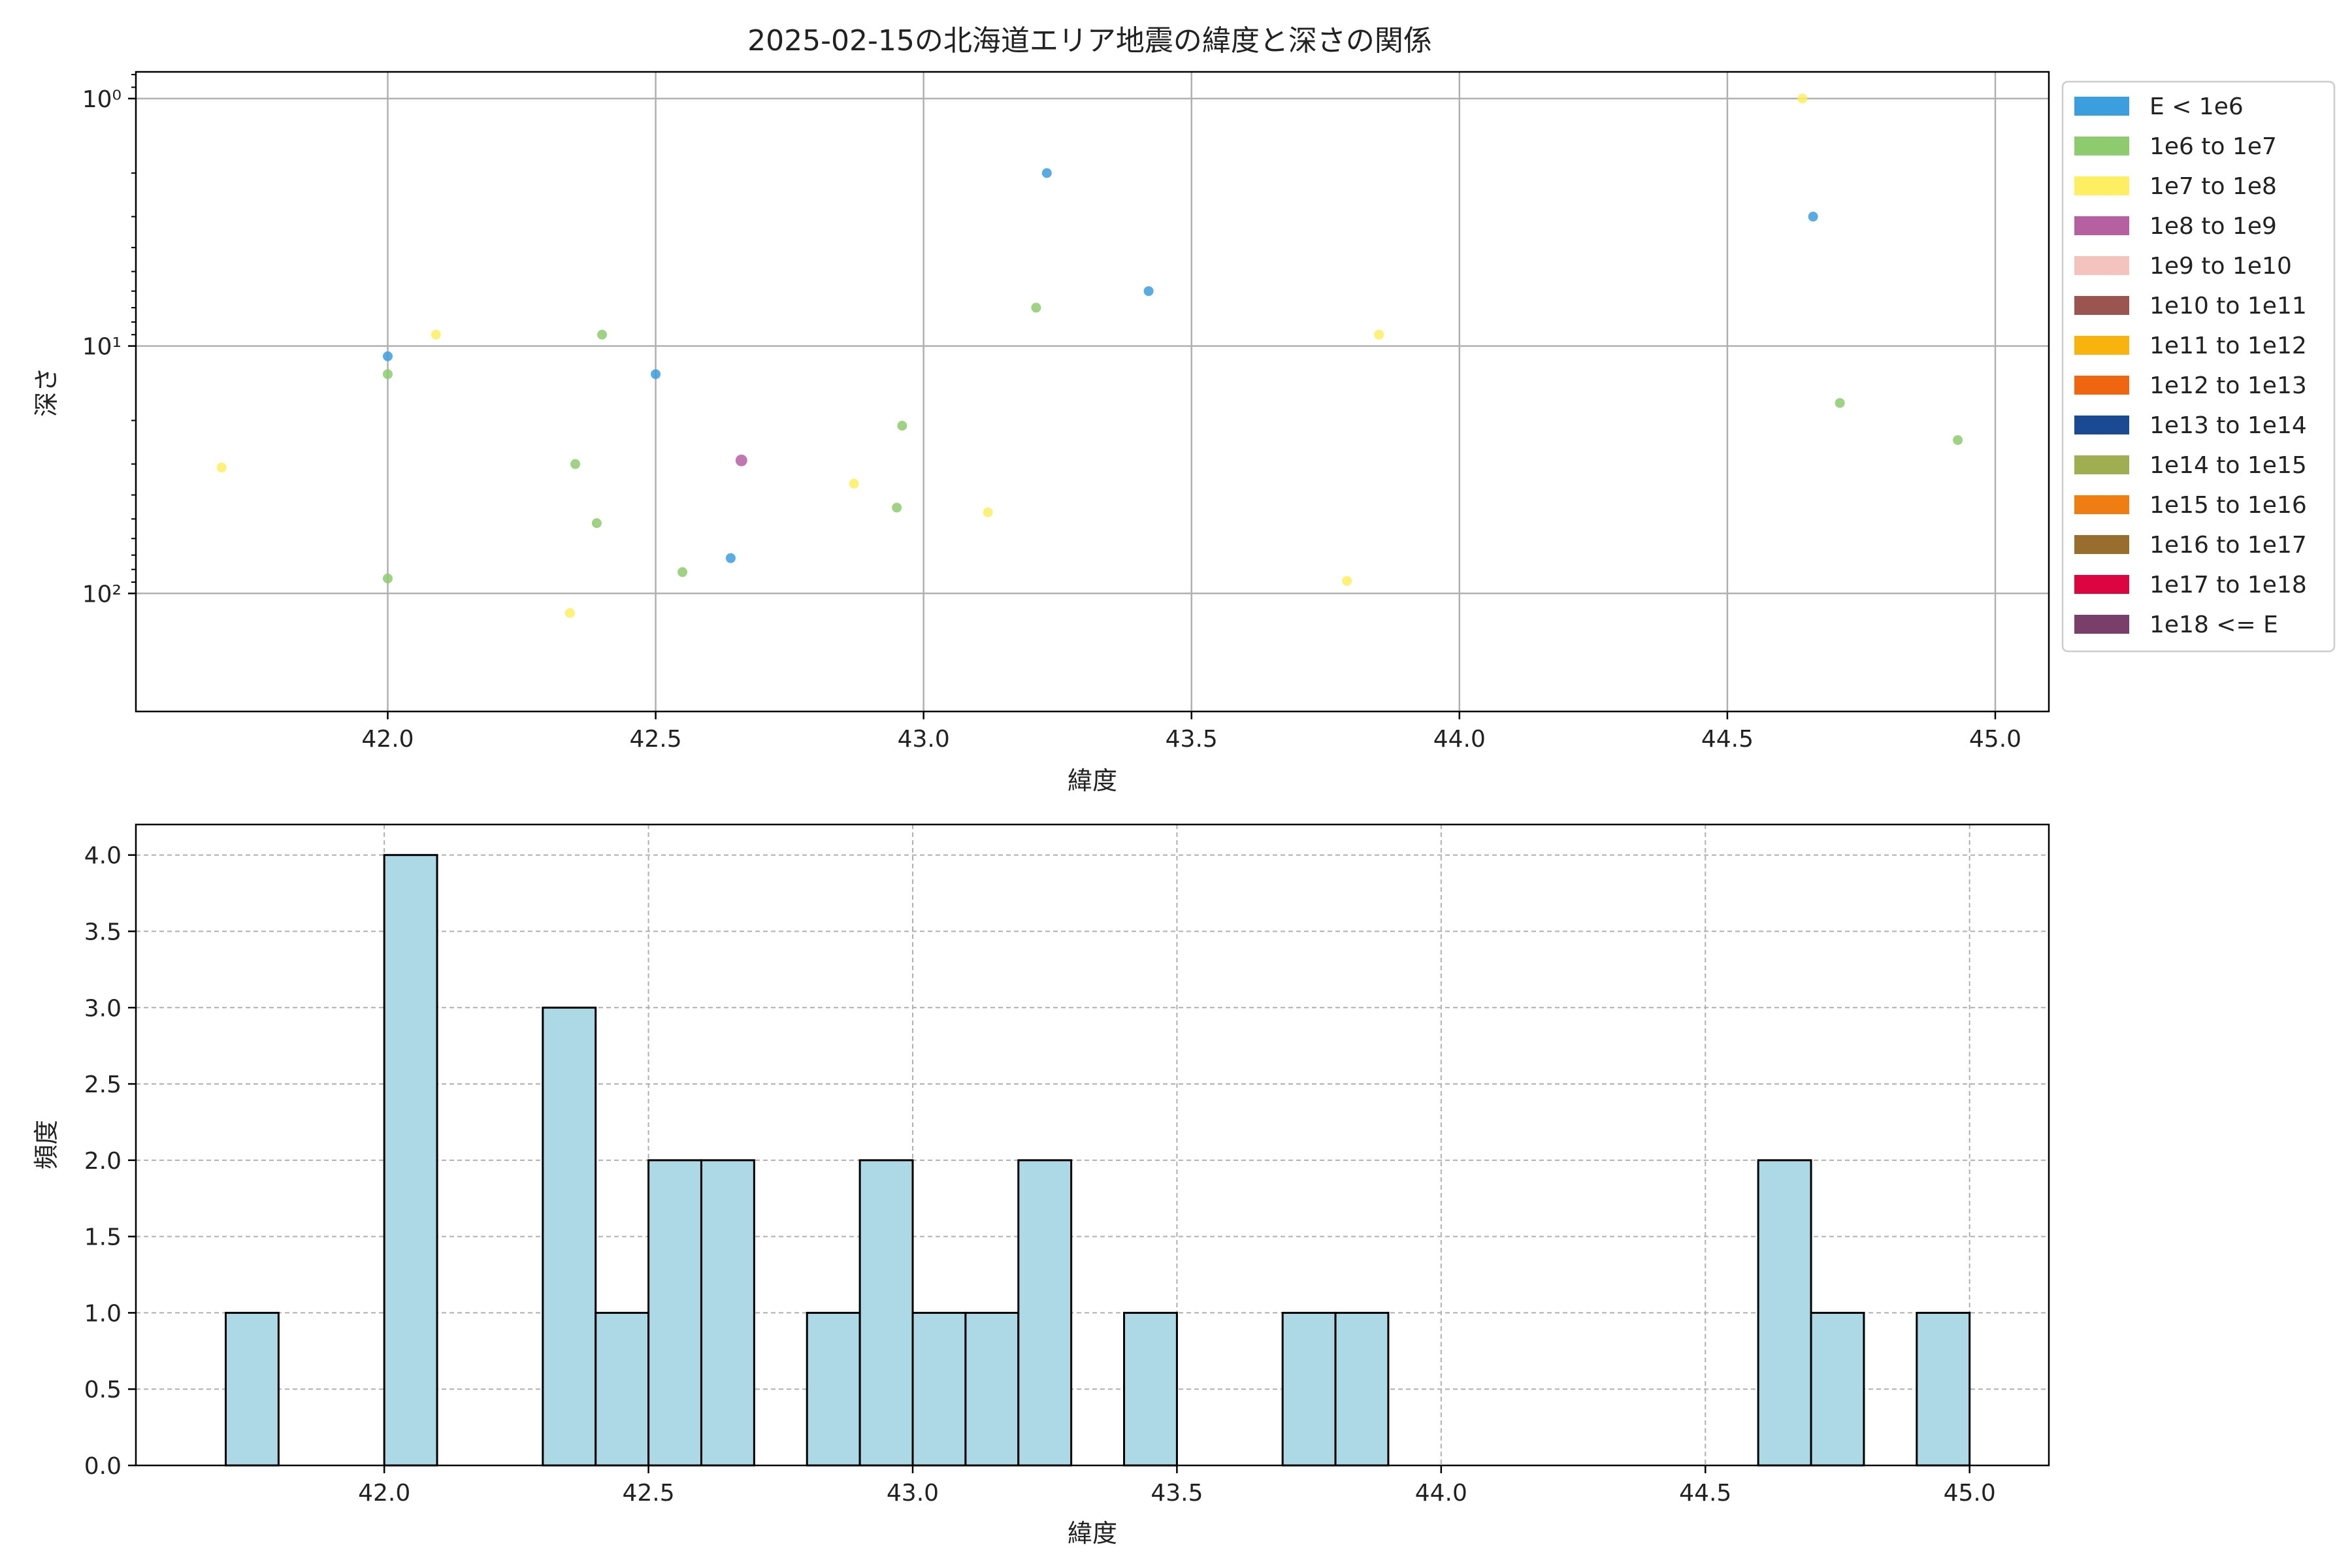 The height and width of the screenshot is (1568, 2352). Describe the element at coordinates (2213, 226) in the screenshot. I see `legend-label: 1e8 to 1e9` at that location.